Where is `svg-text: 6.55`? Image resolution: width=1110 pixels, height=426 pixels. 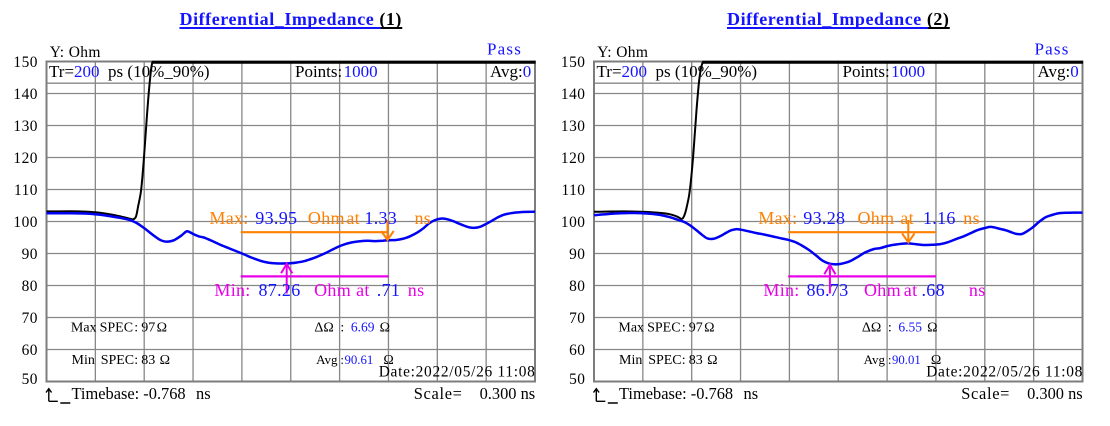
svg-text: 6.55 is located at coordinates (910, 326).